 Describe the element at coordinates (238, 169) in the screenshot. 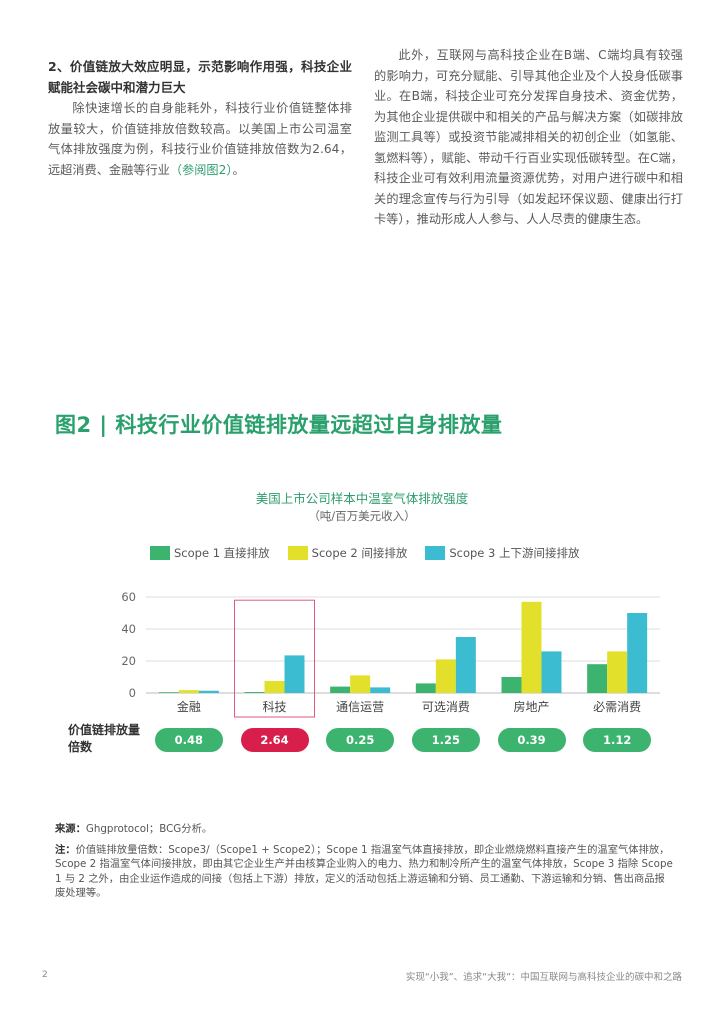

I see `left-body-tail: 。` at that location.